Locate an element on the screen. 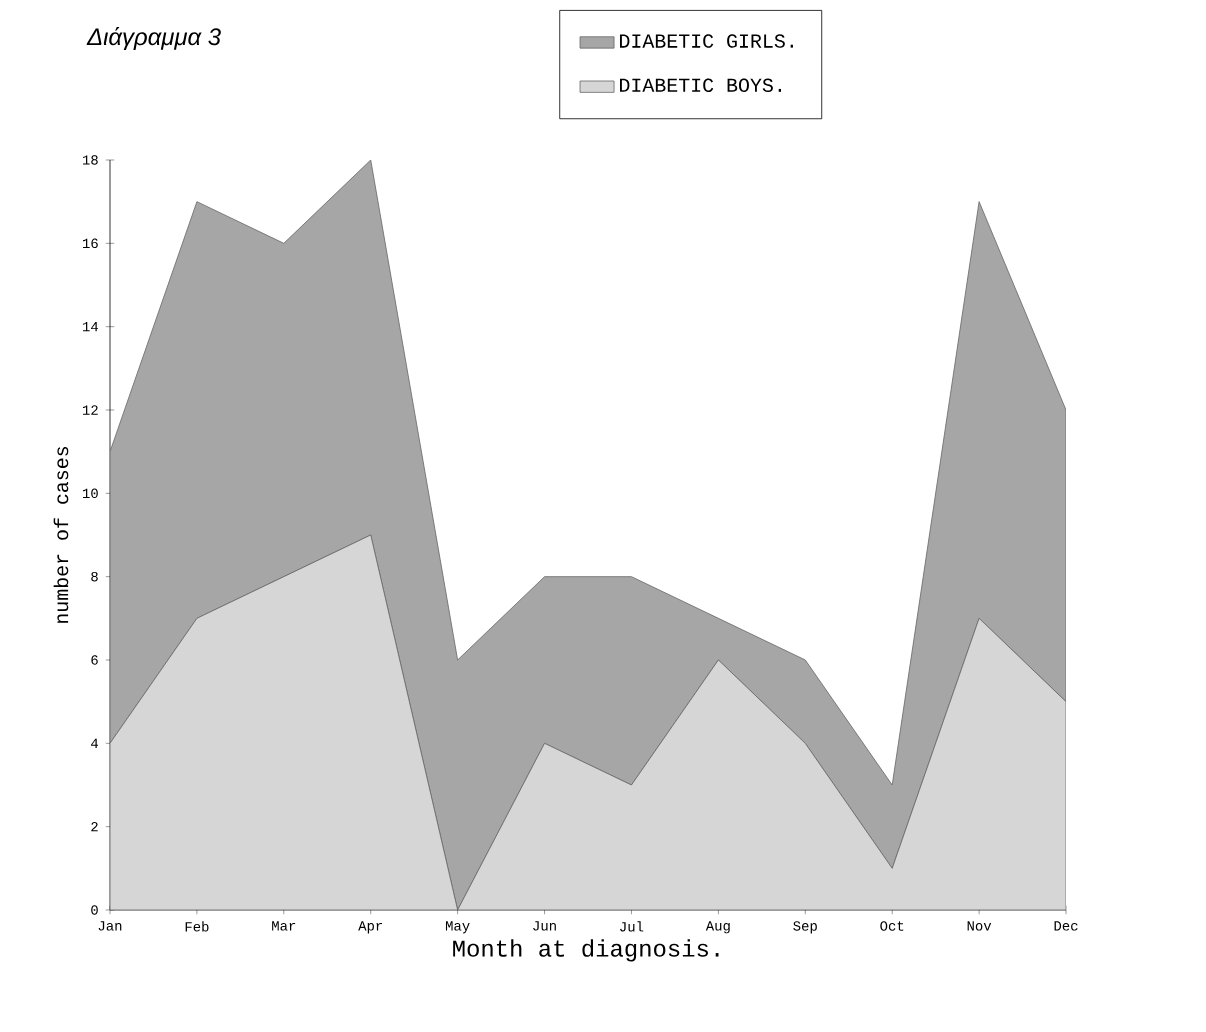  y-axis-title: number of cases is located at coordinates (61, 534).